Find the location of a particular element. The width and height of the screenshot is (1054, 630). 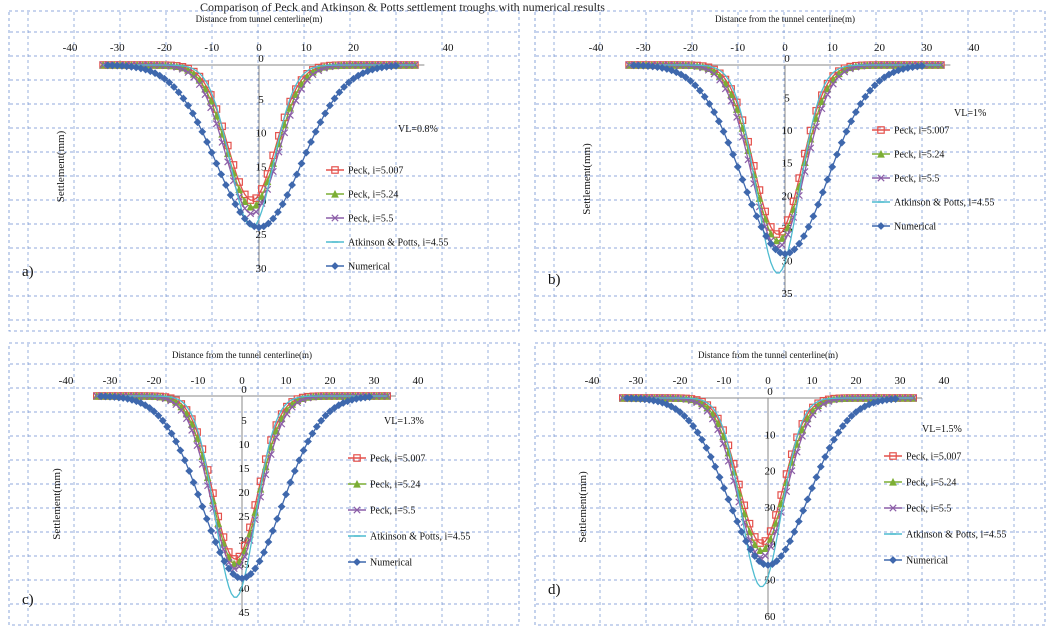

legend-entry: Peck, i=5.007 is located at coordinates (375, 171).